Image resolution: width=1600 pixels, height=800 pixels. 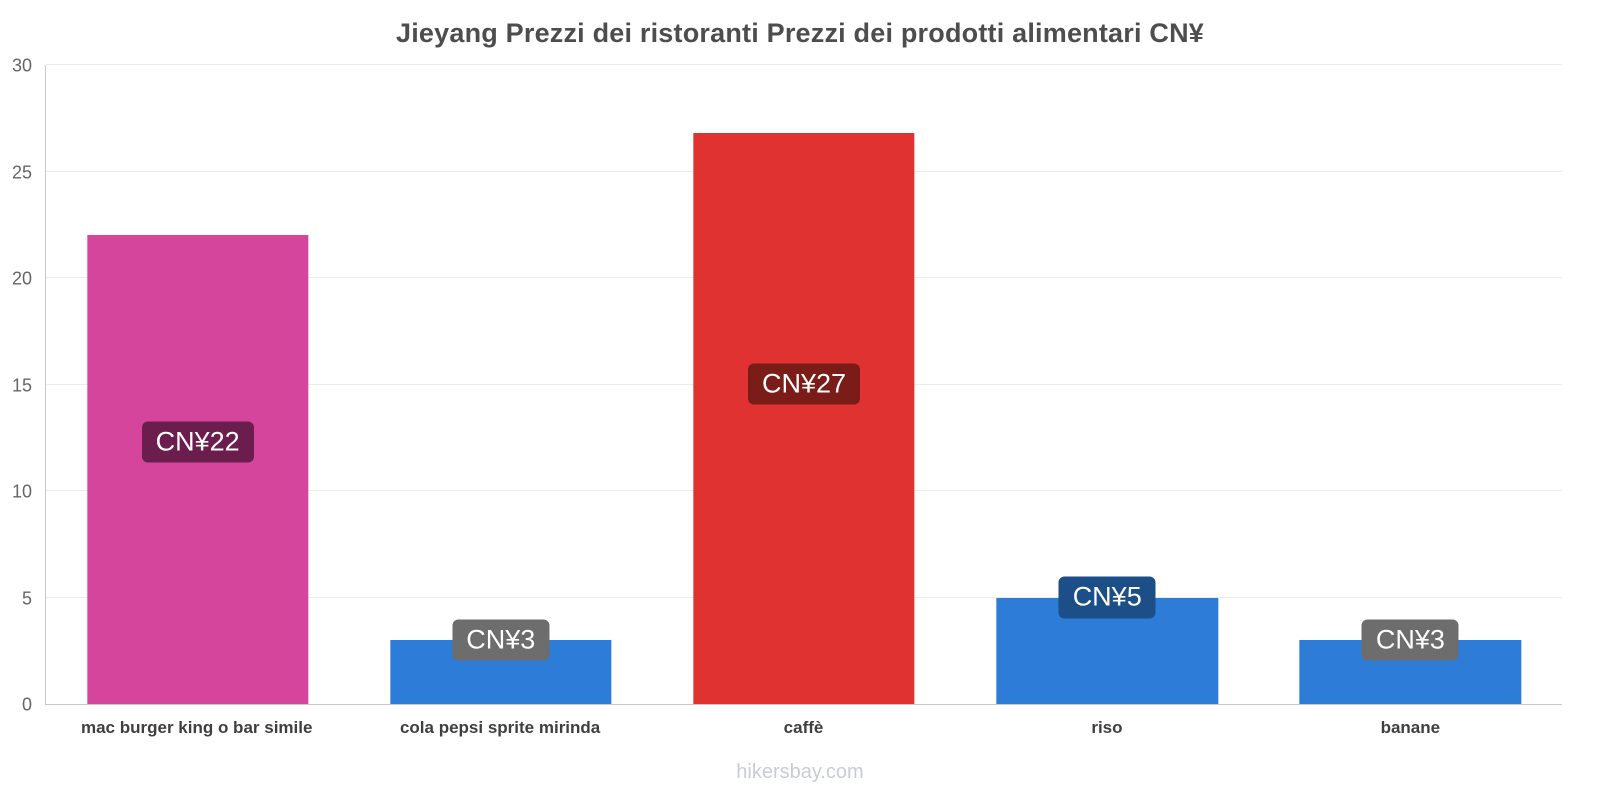 I want to click on bar-value-label: CN¥5, so click(x=1107, y=597).